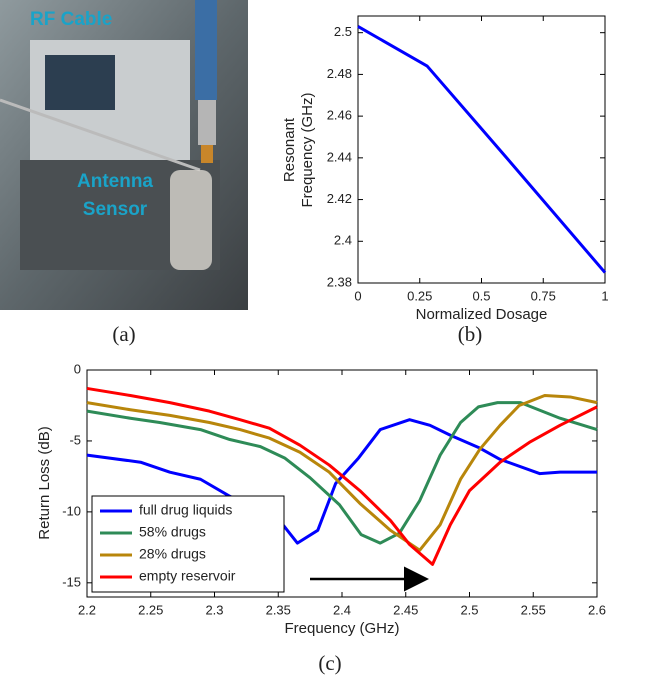 The image size is (665, 682). I want to click on connector-tip, so click(207, 154).